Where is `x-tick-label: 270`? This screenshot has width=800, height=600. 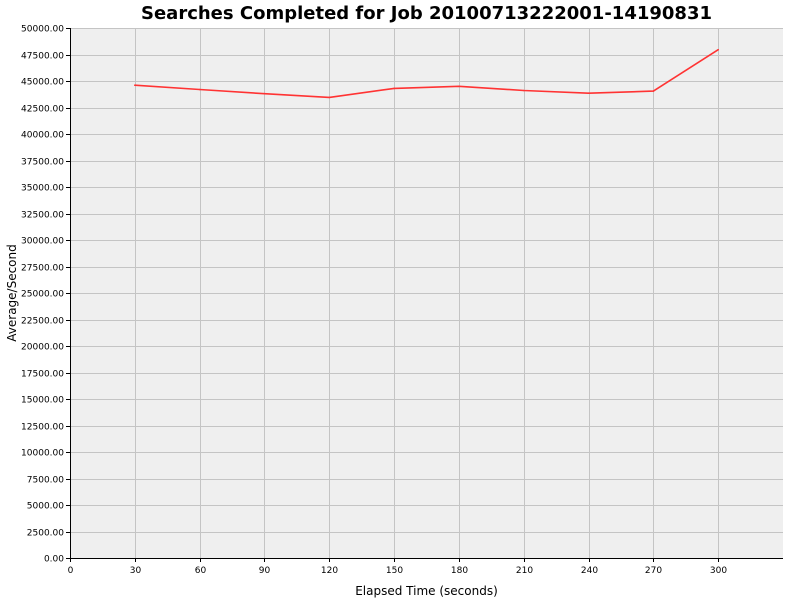
x-tick-label: 270 is located at coordinates (653, 571).